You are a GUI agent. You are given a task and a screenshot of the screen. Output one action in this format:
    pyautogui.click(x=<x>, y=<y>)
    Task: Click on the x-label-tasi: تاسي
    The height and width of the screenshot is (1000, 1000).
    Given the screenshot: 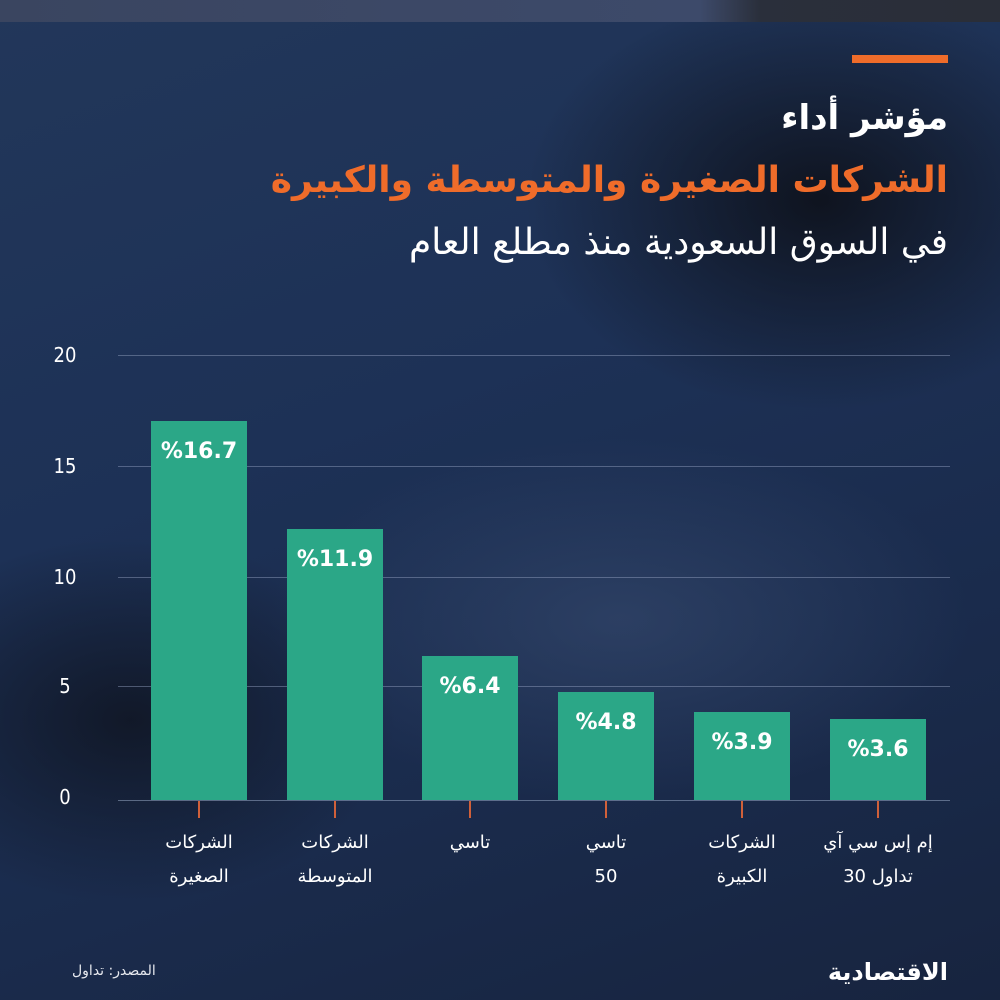 What is the action you would take?
    pyautogui.click(x=470, y=843)
    